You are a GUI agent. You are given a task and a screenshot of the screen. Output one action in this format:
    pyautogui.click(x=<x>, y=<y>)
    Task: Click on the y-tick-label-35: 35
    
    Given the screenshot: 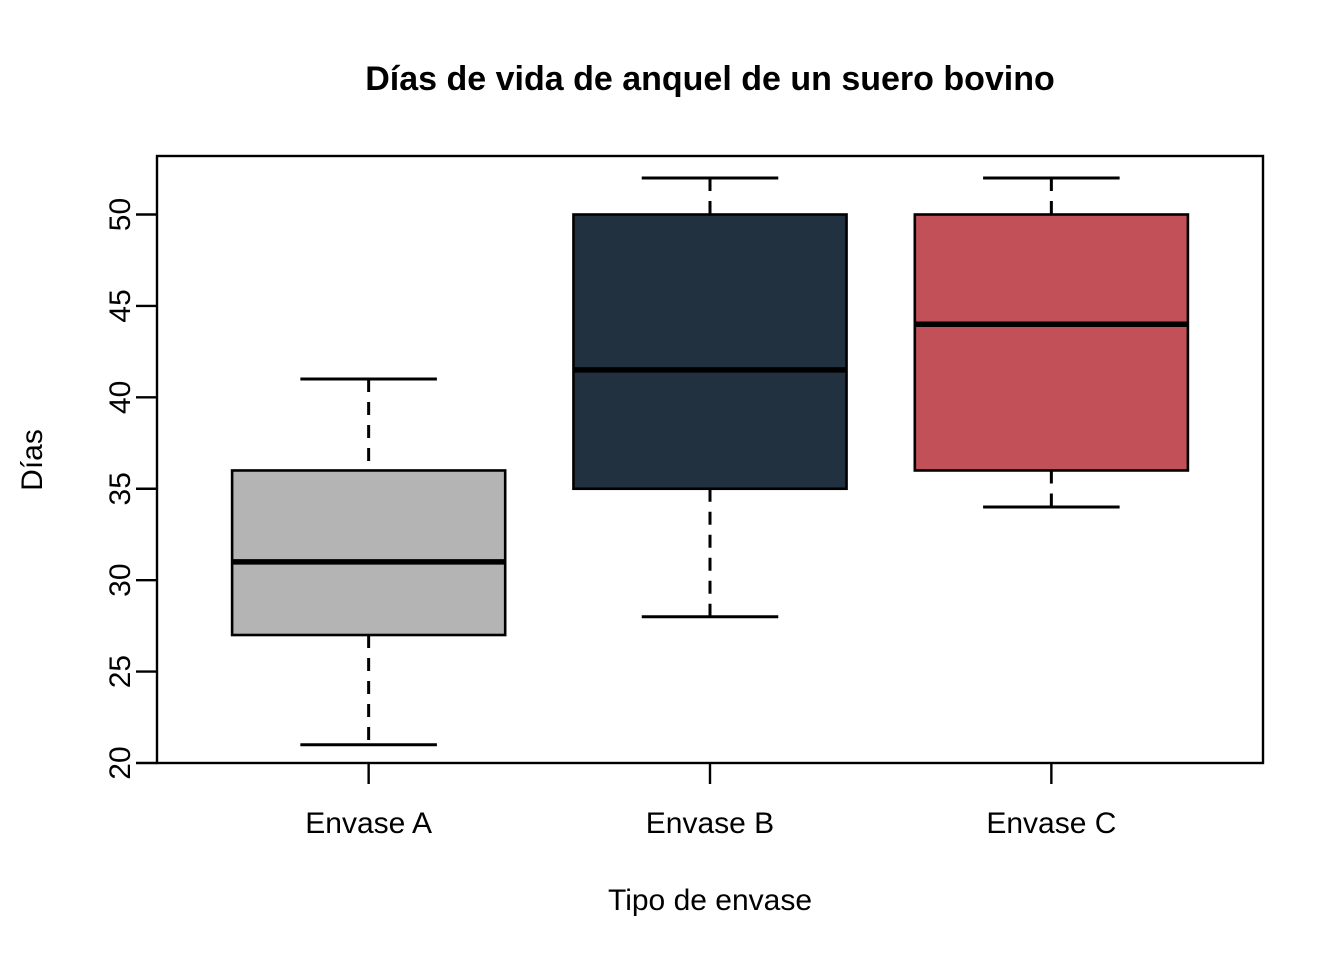 What is the action you would take?
    pyautogui.click(x=120, y=488)
    